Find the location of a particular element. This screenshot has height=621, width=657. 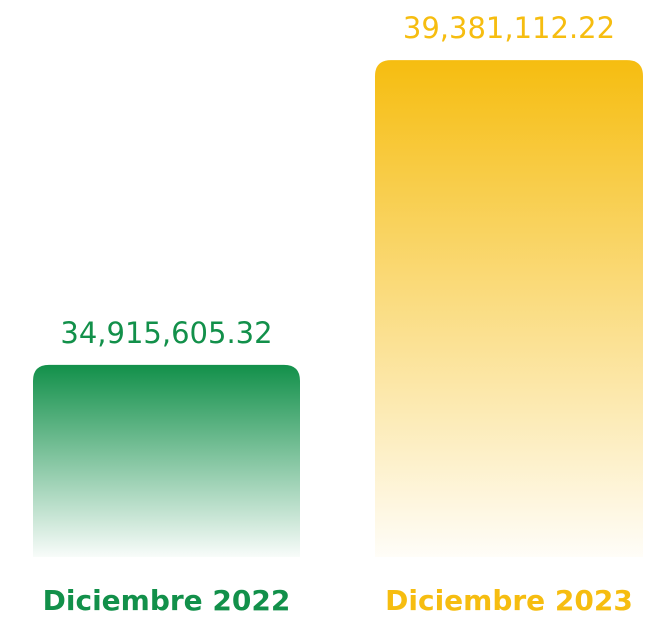

category-label: Diciembre 2023 is located at coordinates (509, 600).